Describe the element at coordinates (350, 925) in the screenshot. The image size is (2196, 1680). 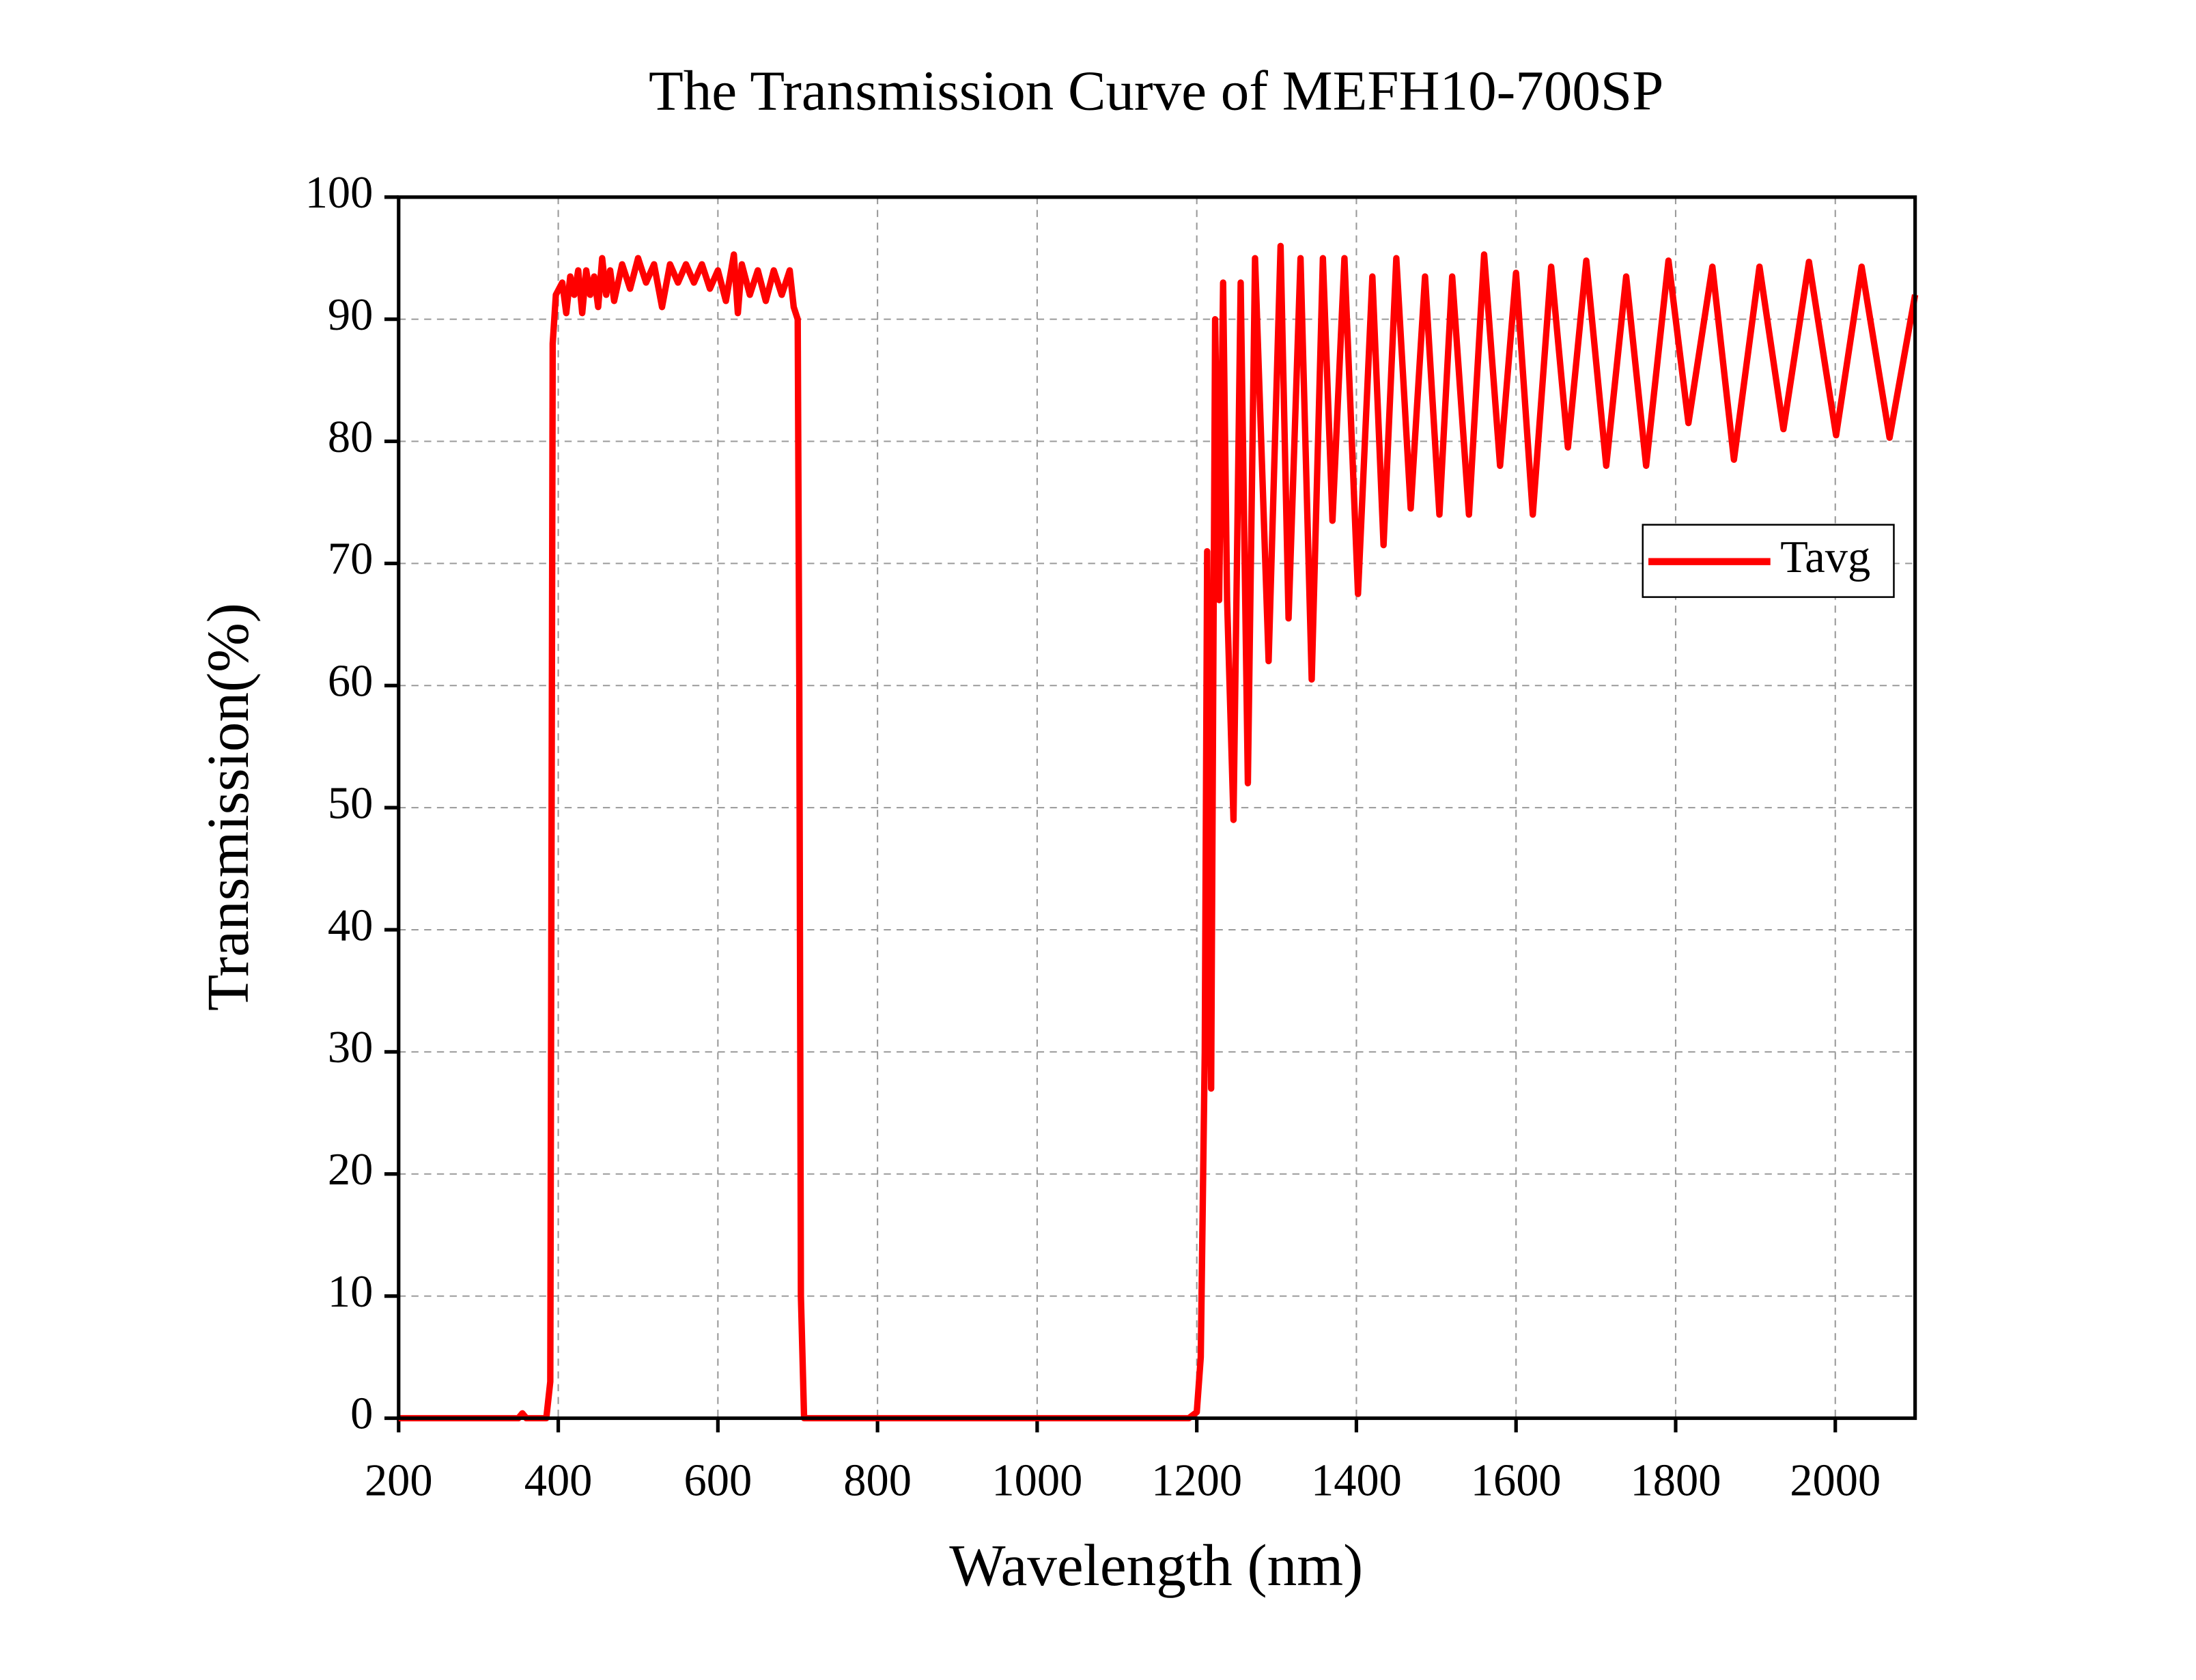
I see `y-tick-label: 40` at that location.